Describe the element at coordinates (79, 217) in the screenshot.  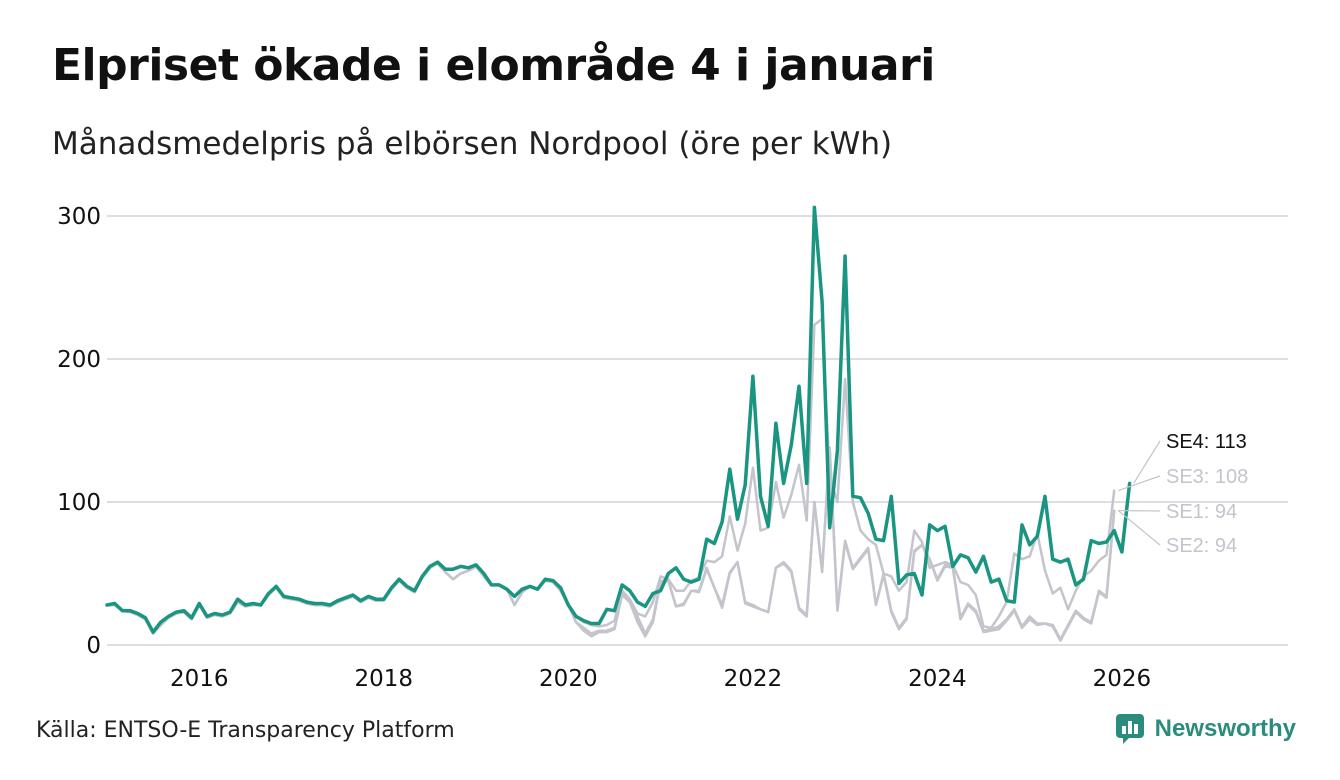
I see `y-tick-label: 300` at that location.